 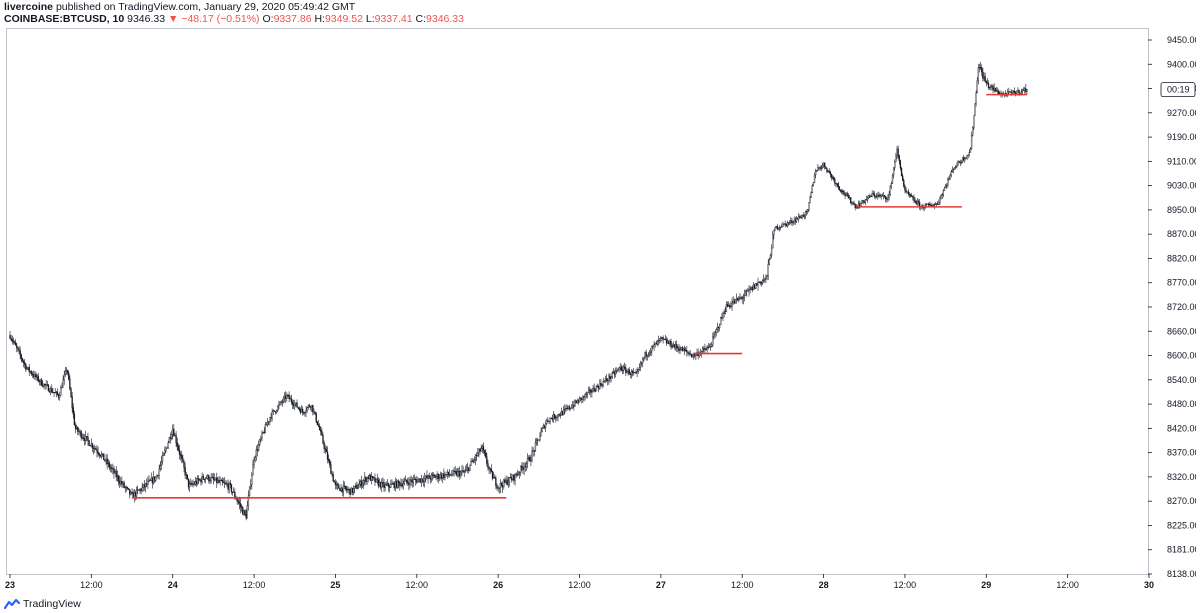 I want to click on y-tick-label: 8720.00, so click(x=1181, y=307).